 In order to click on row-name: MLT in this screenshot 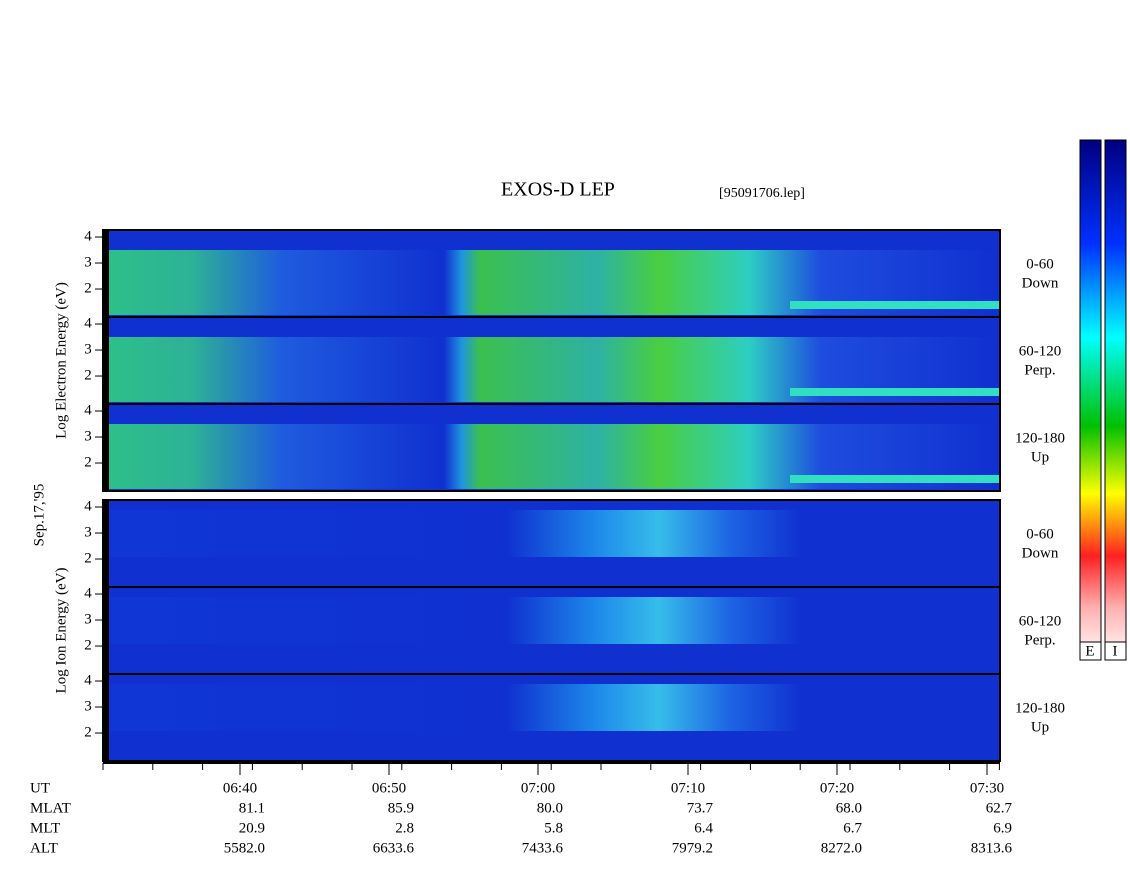, I will do `click(45, 828)`.